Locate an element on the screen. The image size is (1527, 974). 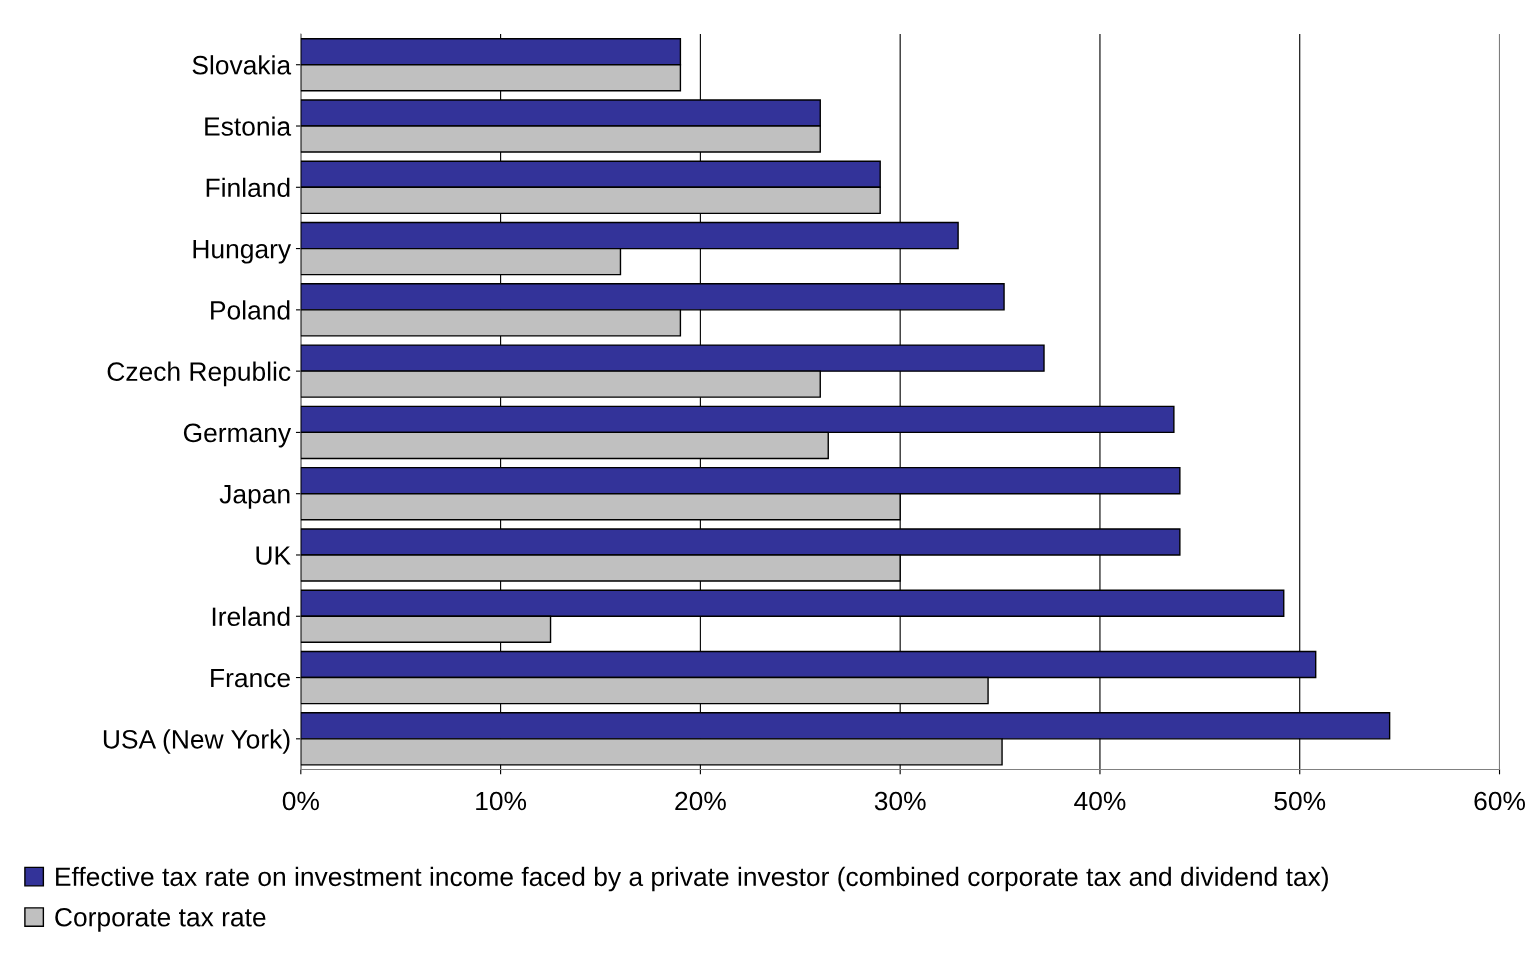
y-tick-label: Japan is located at coordinates (254, 497).